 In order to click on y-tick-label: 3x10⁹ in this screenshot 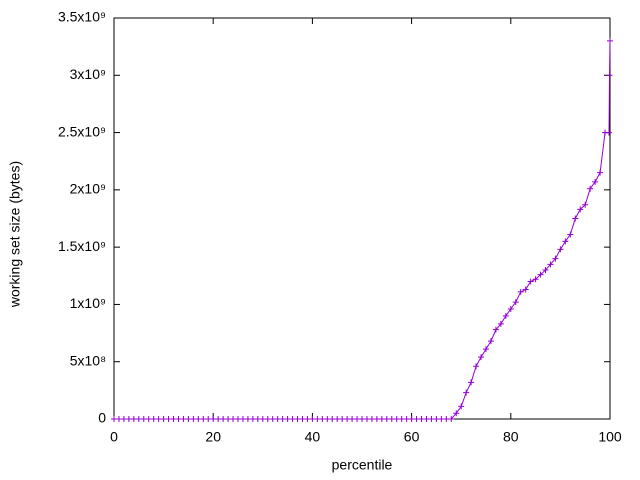, I will do `click(88, 74)`.